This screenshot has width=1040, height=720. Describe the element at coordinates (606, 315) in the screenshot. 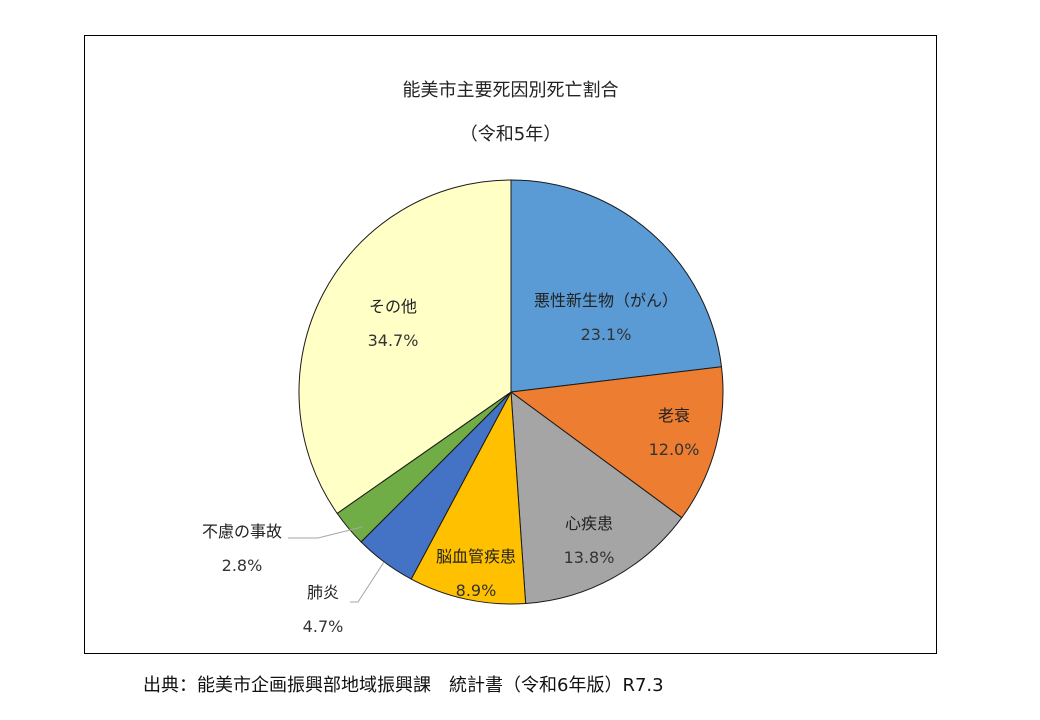

I see `label-cancer: 悪性新生物（がん） 23.1%` at that location.